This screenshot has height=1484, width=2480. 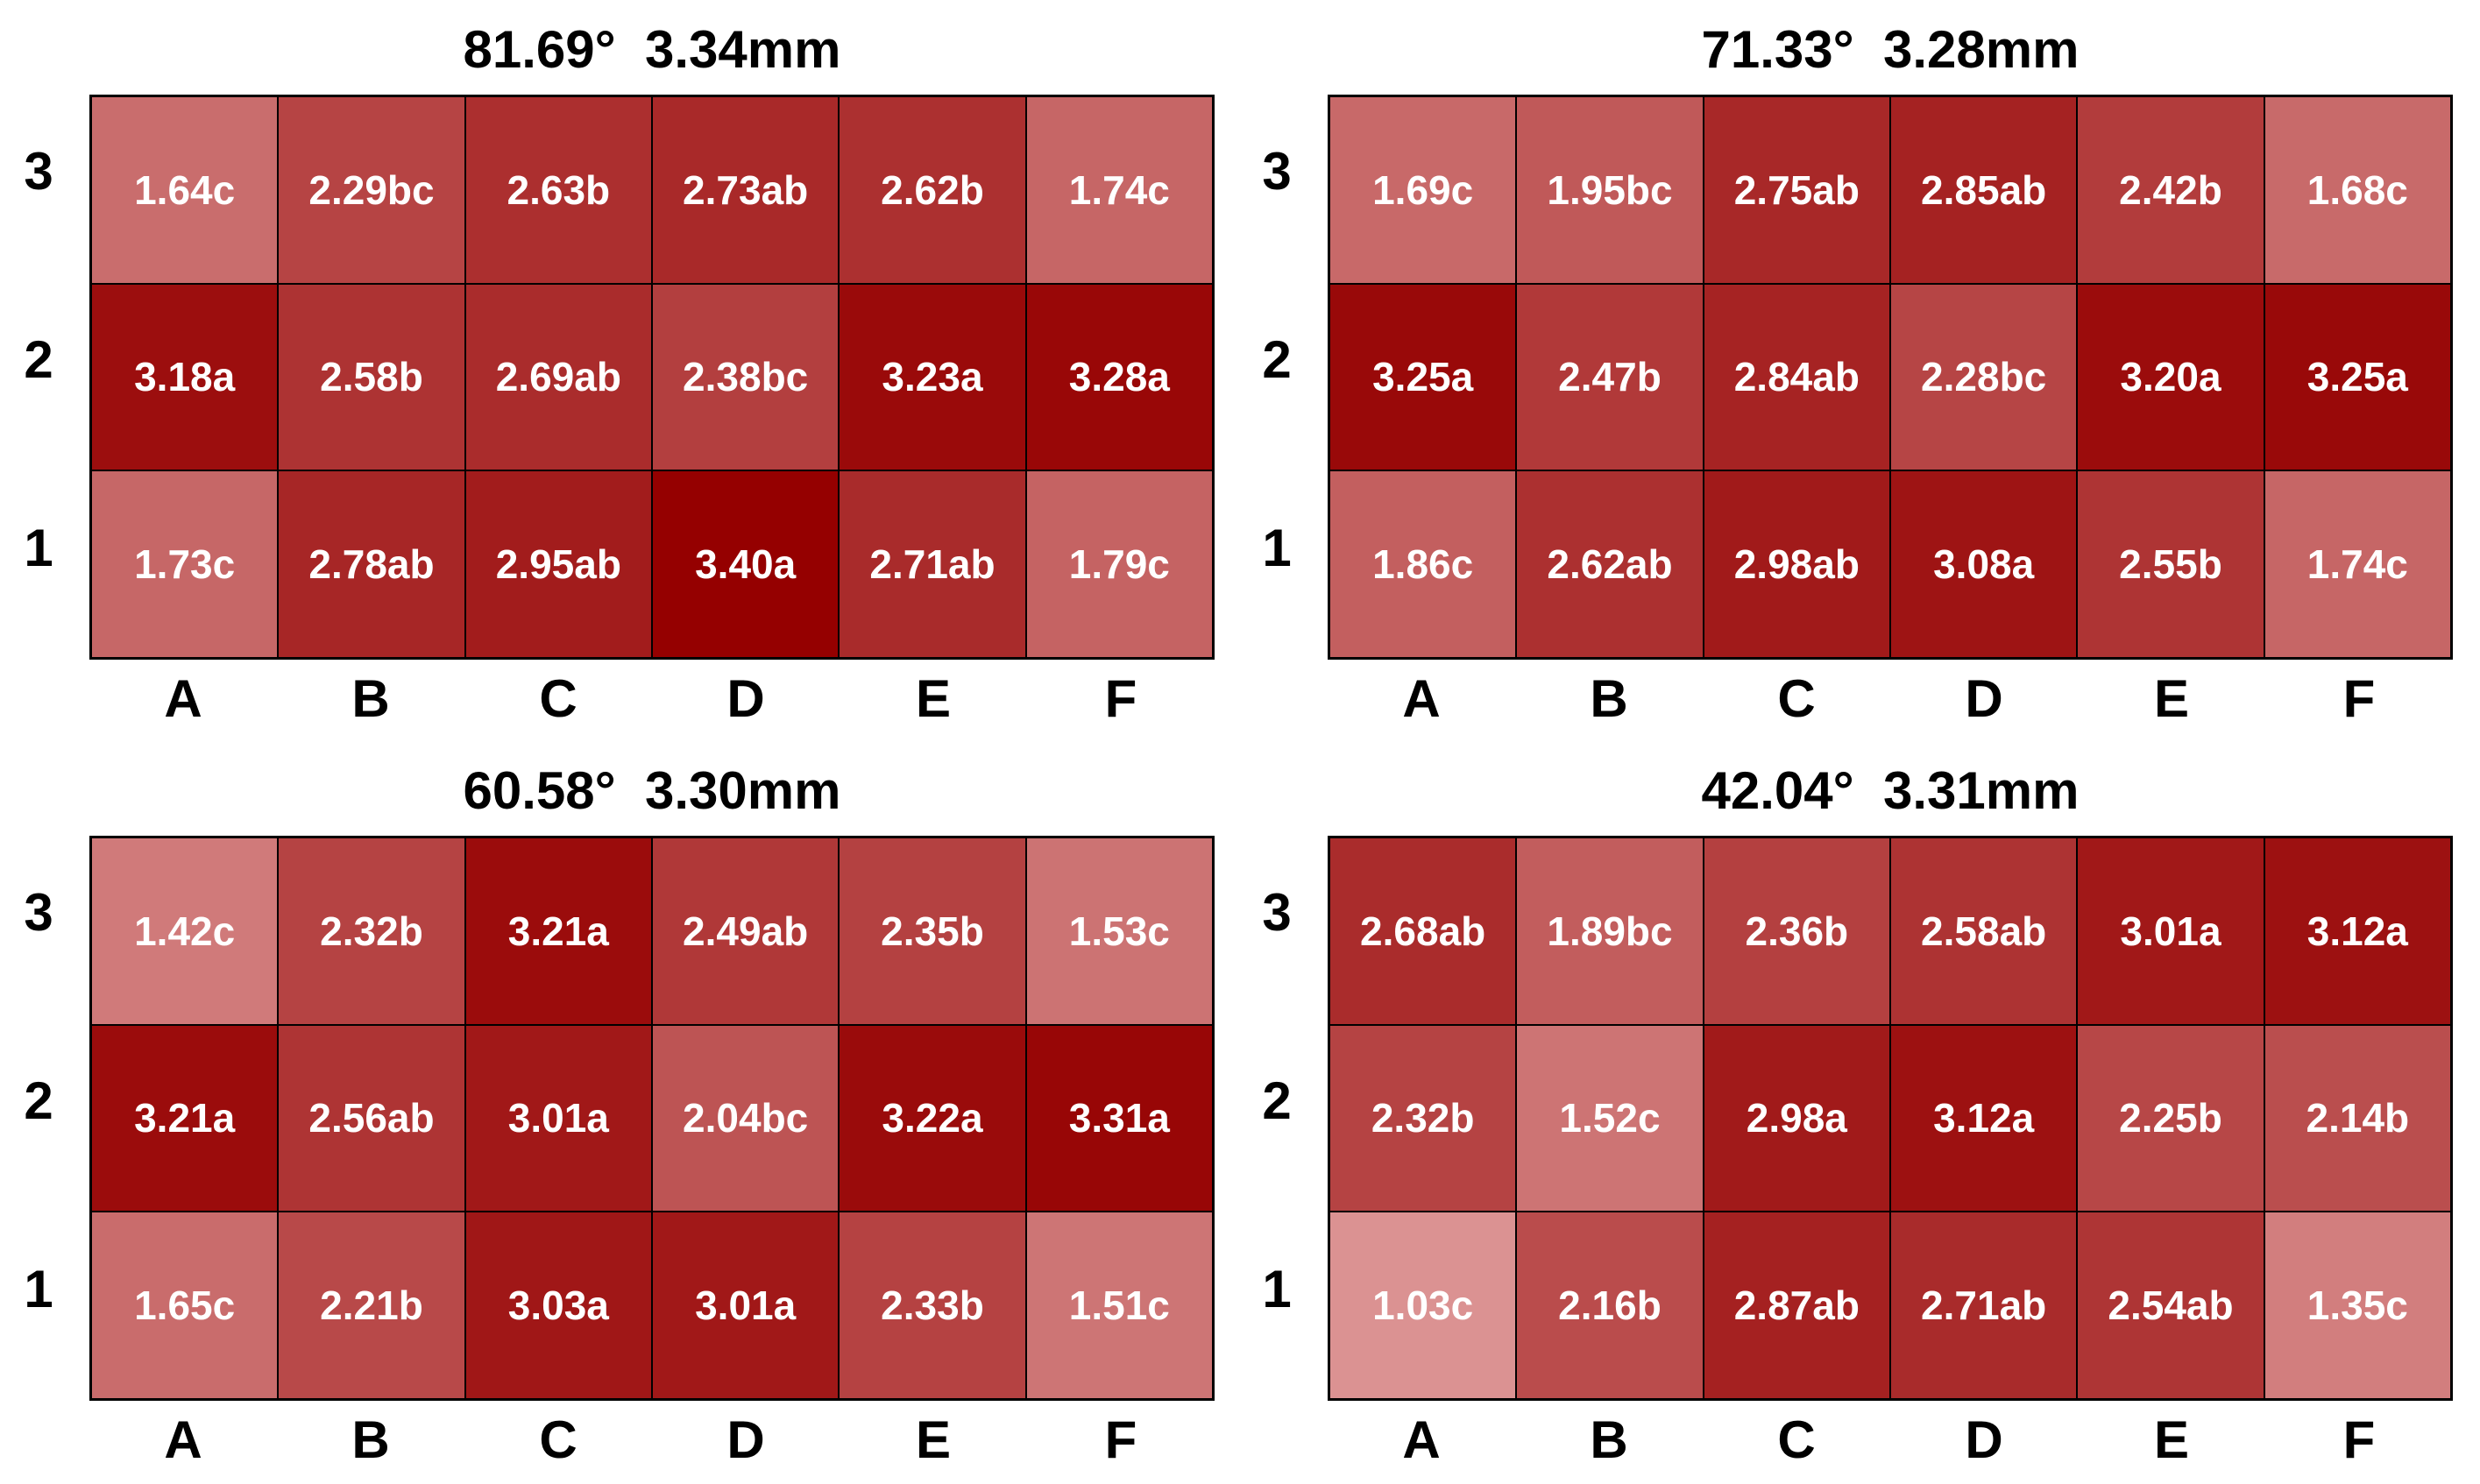 What do you see at coordinates (2357, 1305) in the screenshot?
I see `heatmap-cell: 1.35c` at bounding box center [2357, 1305].